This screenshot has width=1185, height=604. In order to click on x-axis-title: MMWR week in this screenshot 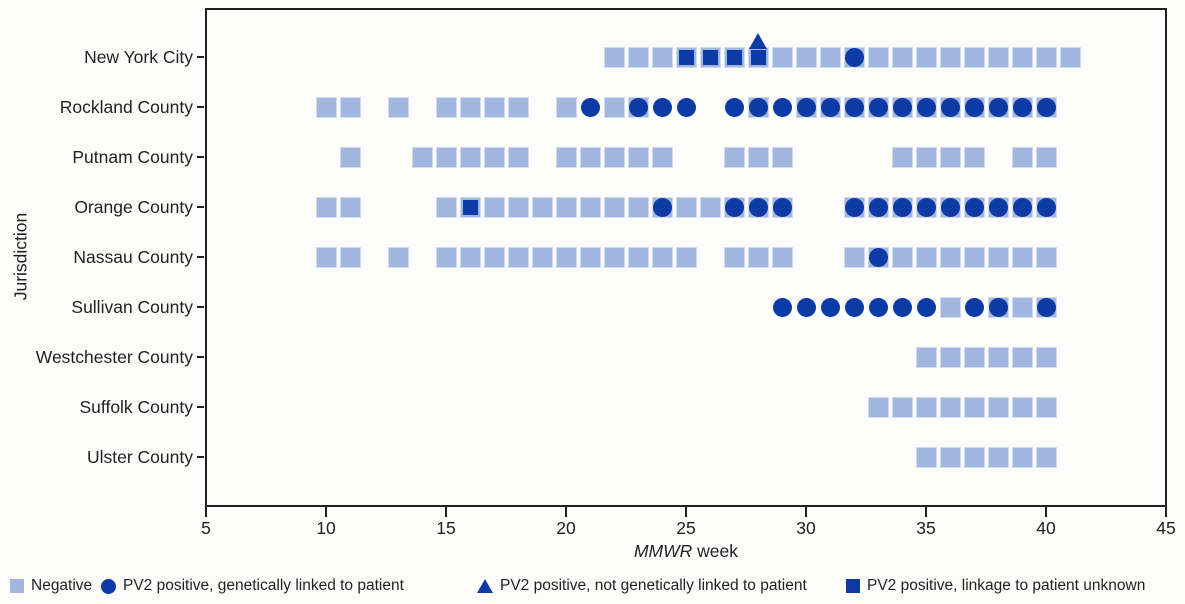, I will do `click(686, 551)`.